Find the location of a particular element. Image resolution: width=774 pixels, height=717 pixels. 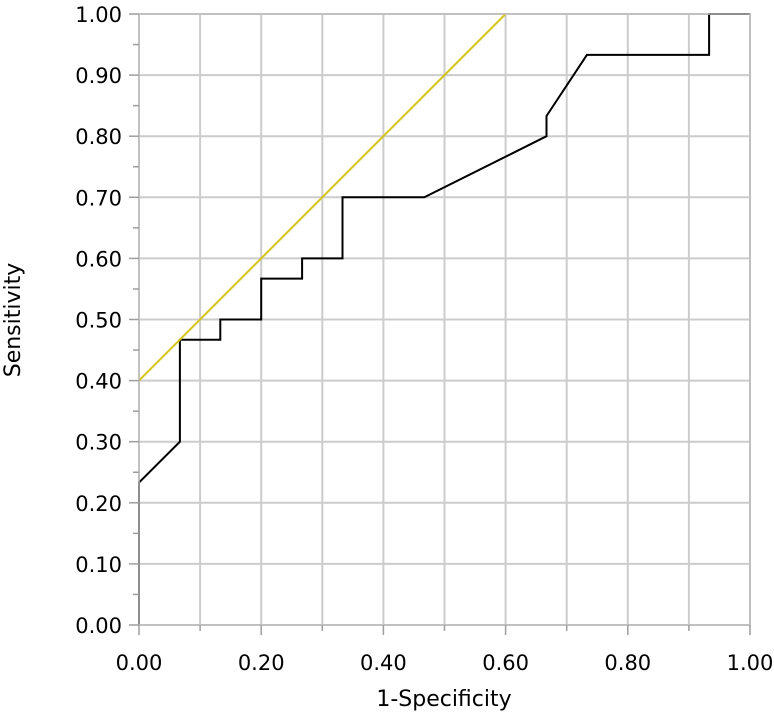

y-tick-label: 0.20 is located at coordinates (98, 504).